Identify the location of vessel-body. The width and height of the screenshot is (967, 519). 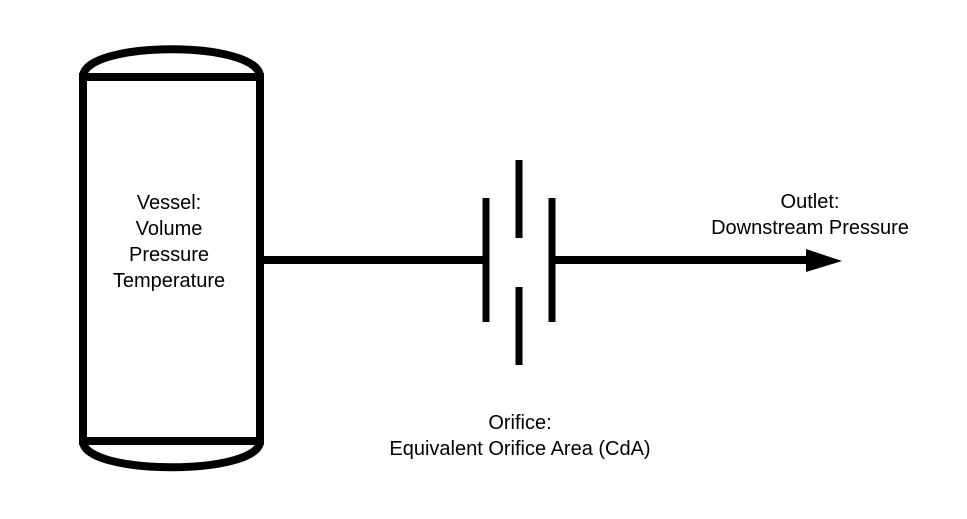
(171, 259).